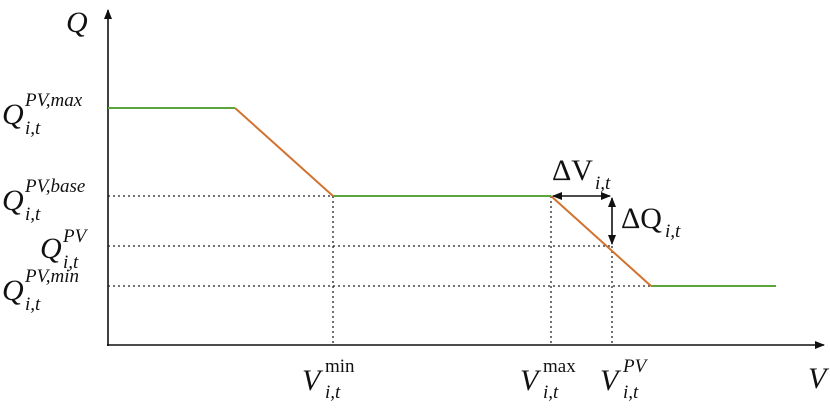 The image size is (830, 408). Describe the element at coordinates (559, 366) in the screenshot. I see `label-sup: max` at that location.